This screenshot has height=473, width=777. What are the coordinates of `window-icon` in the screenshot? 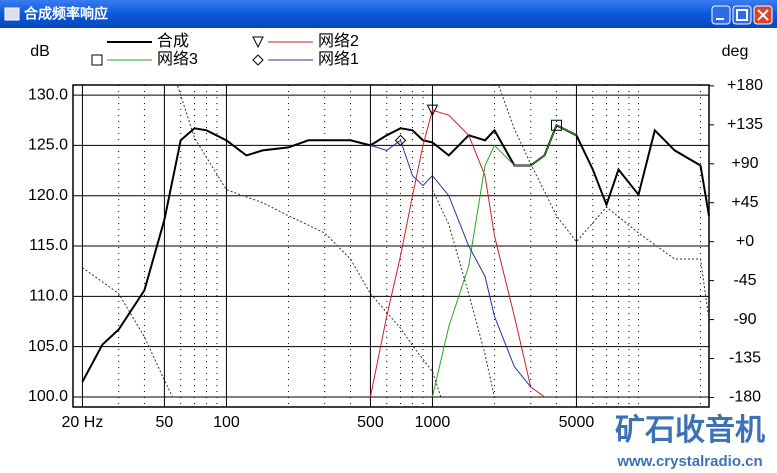 It's located at (12, 14).